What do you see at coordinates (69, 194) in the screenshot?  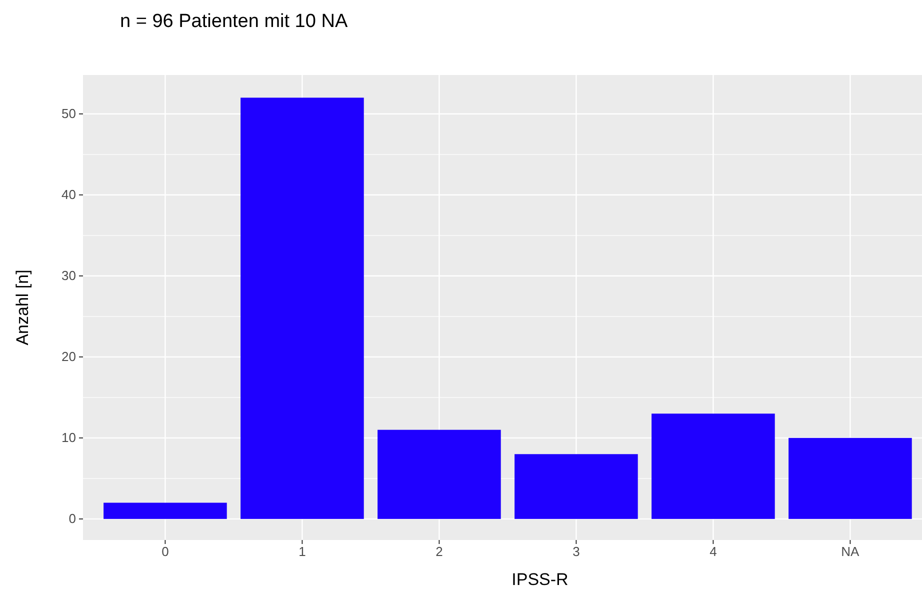 I see `y-tick-label: 40` at bounding box center [69, 194].